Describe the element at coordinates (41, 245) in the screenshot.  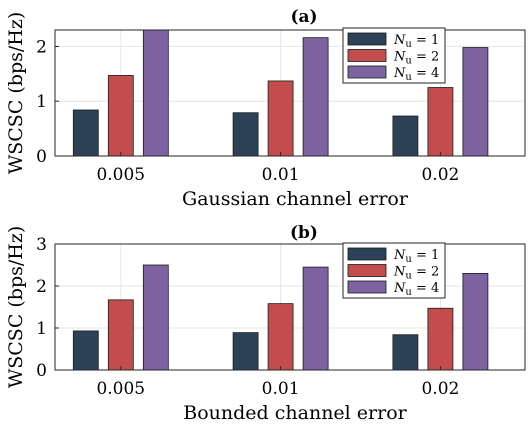
I see `y-tick-label: 3` at that location.